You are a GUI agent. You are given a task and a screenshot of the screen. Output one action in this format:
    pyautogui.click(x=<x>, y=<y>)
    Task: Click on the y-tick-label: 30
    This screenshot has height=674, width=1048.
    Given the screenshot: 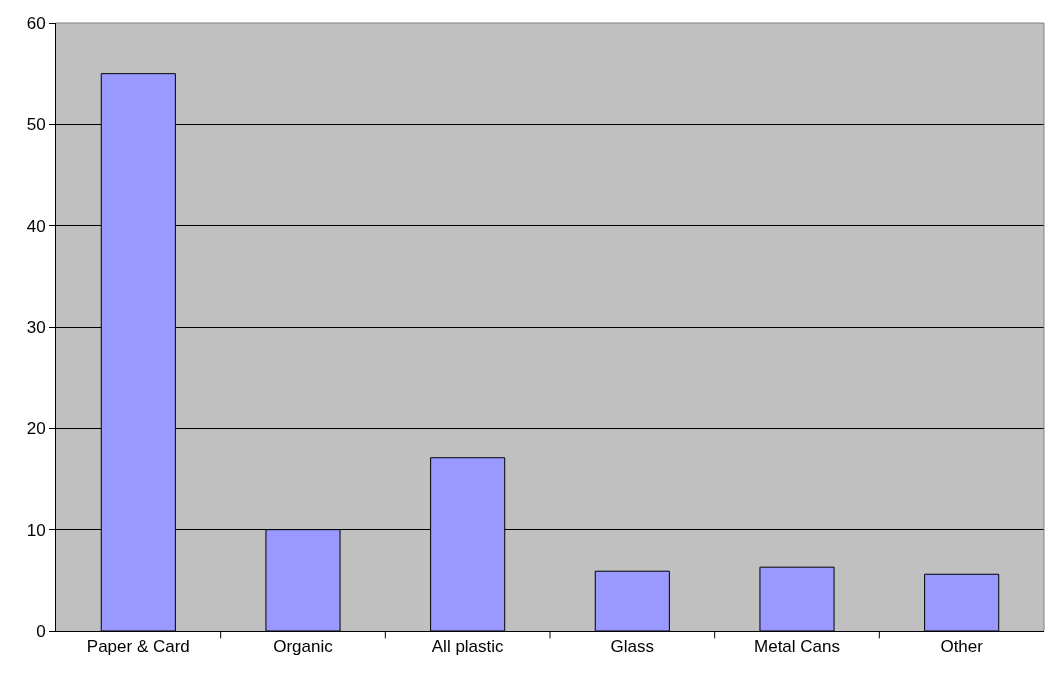 What is the action you would take?
    pyautogui.click(x=36, y=327)
    